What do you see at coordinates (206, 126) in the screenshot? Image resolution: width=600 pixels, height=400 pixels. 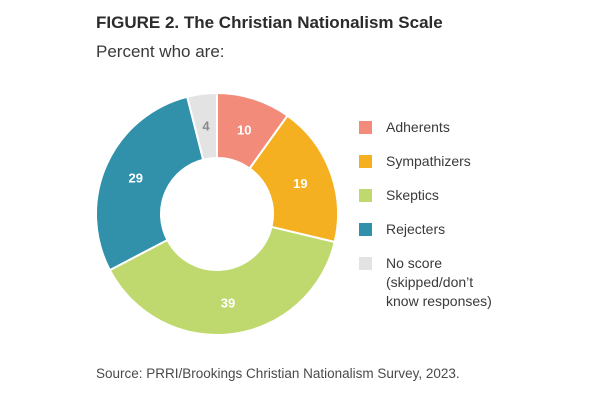 I see `slice-value-label-4: 4` at bounding box center [206, 126].